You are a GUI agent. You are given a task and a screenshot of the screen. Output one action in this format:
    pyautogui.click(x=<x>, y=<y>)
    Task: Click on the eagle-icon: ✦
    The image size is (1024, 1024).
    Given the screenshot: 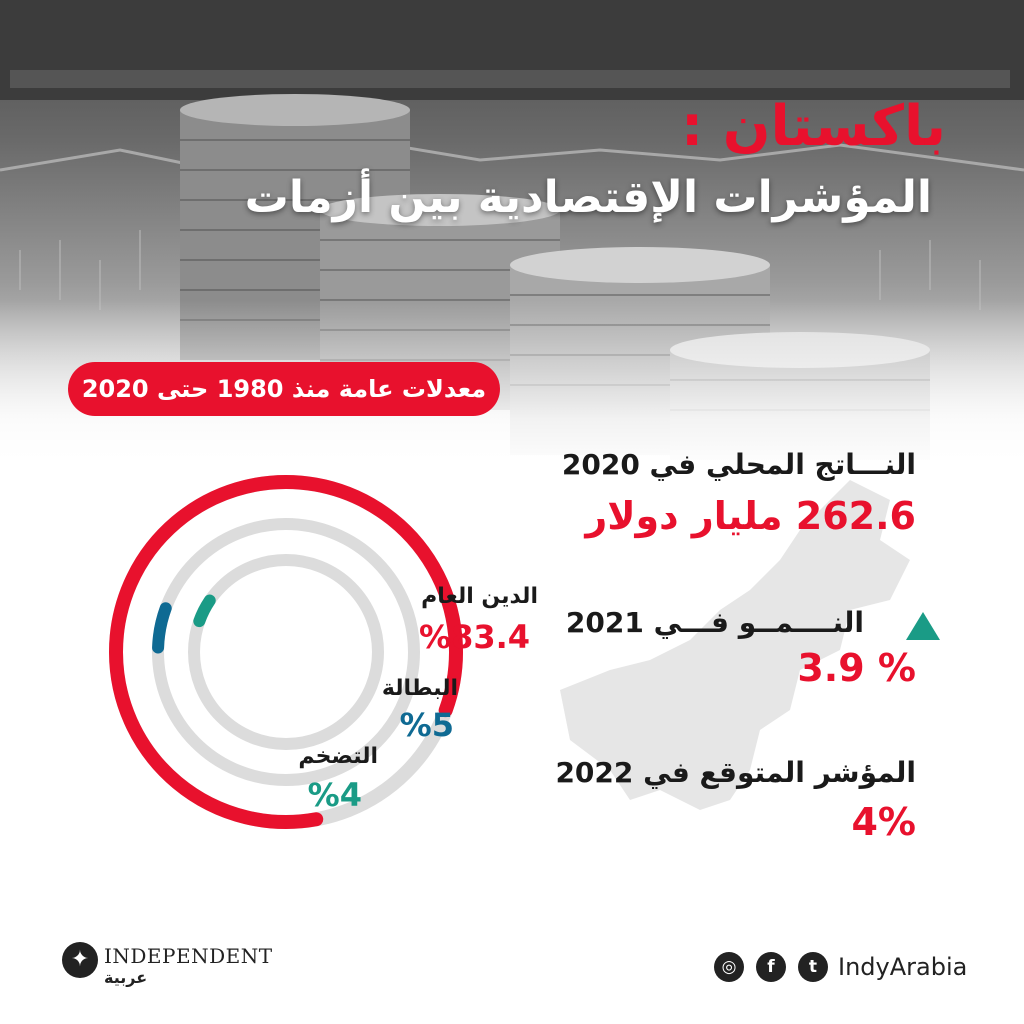 What is the action you would take?
    pyautogui.click(x=80, y=960)
    